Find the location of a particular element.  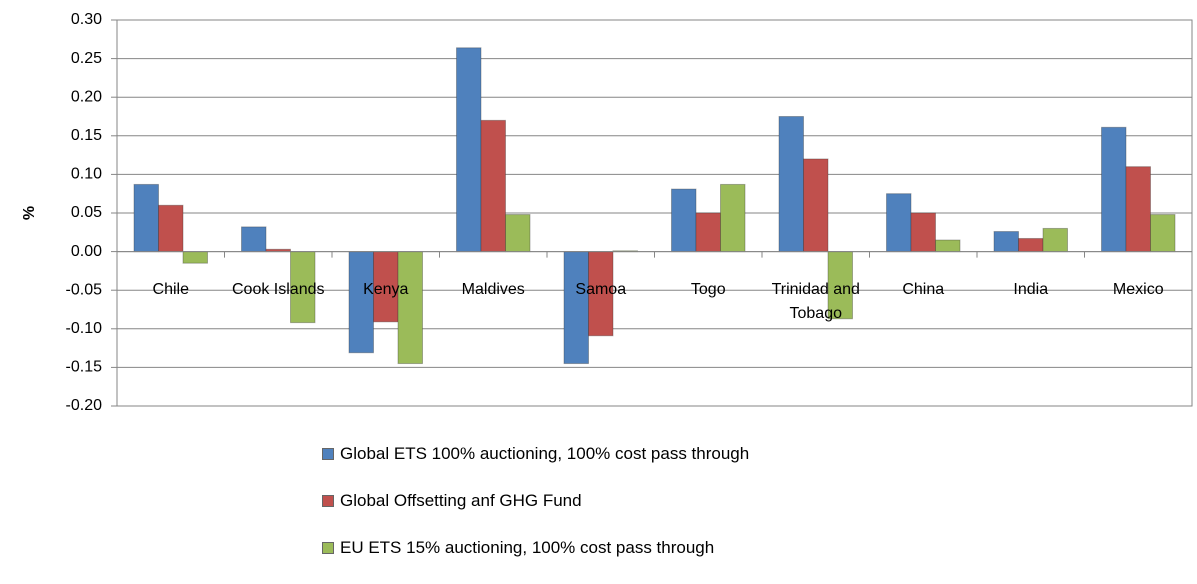

x-tick-label: Kenya is located at coordinates (386, 289).